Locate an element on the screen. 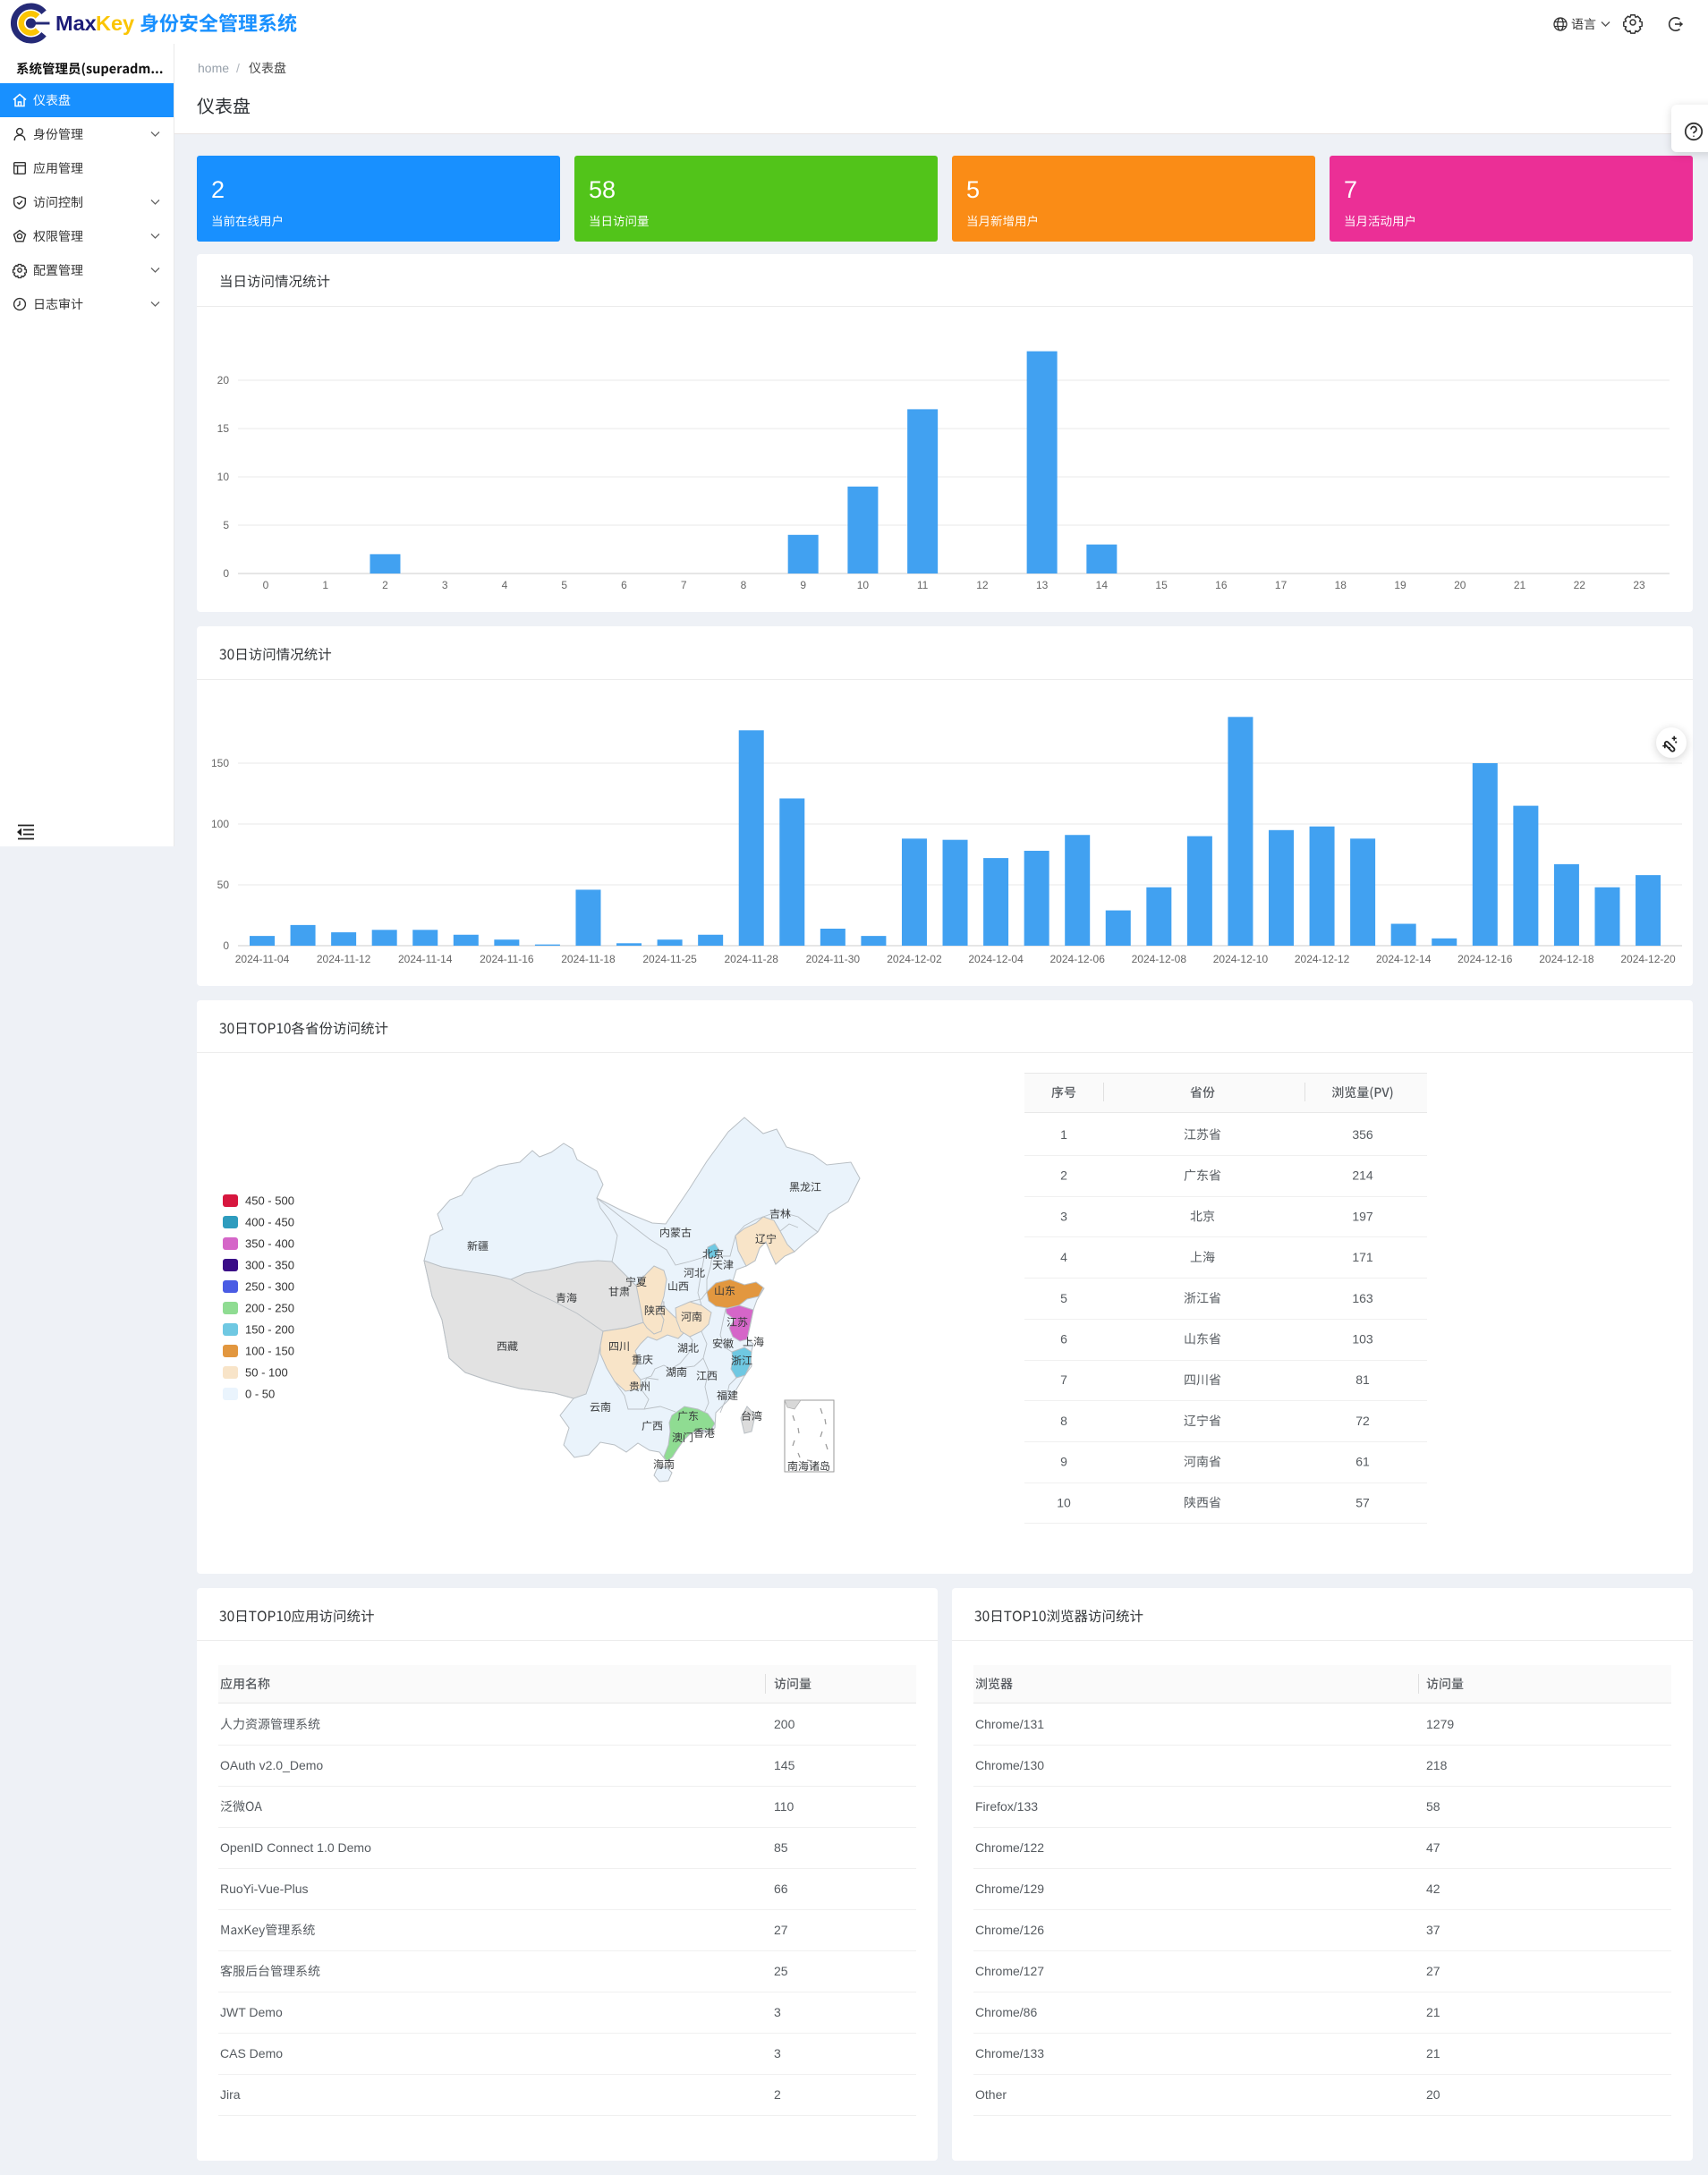  svg-text: 2024-11-28 is located at coordinates (751, 959).